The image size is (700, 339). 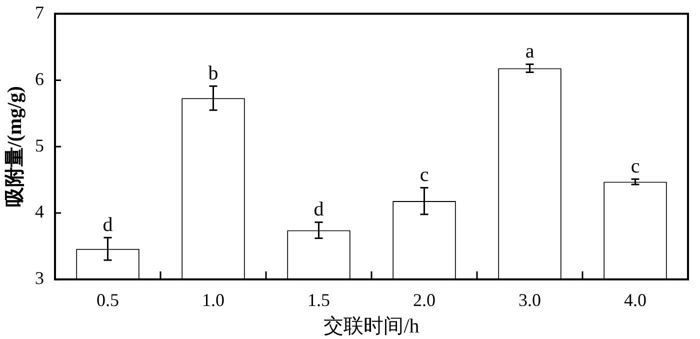 What do you see at coordinates (213, 300) in the screenshot?
I see `x-tick-label: 1.0` at bounding box center [213, 300].